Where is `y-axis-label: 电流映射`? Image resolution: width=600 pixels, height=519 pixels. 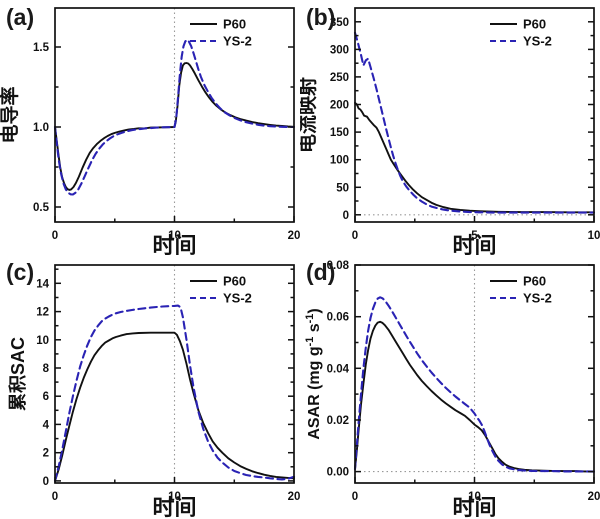
y-axis-label: 电流映射 is located at coordinates (309, 115).